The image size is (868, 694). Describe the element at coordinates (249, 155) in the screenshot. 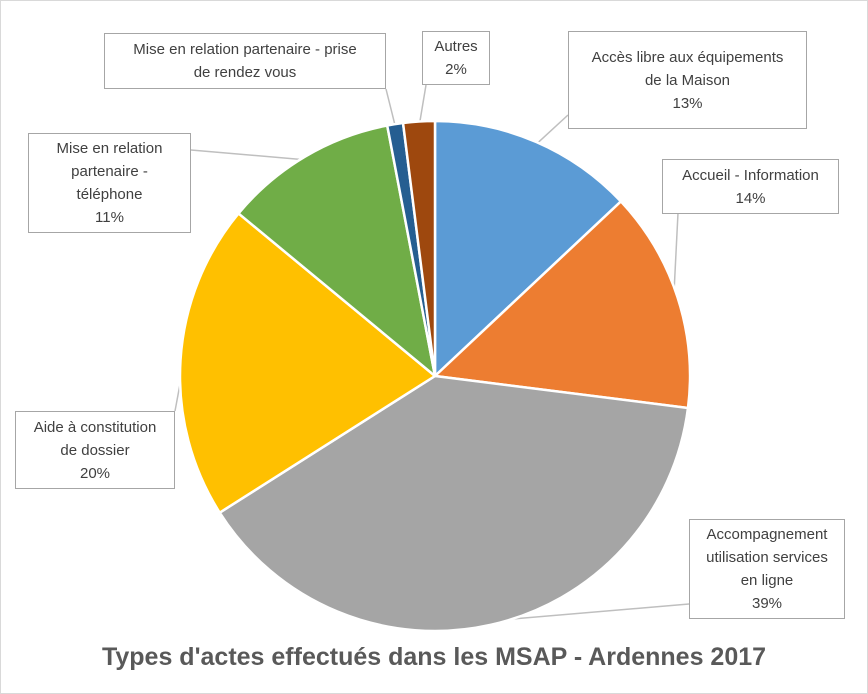

I see `leader-line-mise-en-relation-telephone` at that location.